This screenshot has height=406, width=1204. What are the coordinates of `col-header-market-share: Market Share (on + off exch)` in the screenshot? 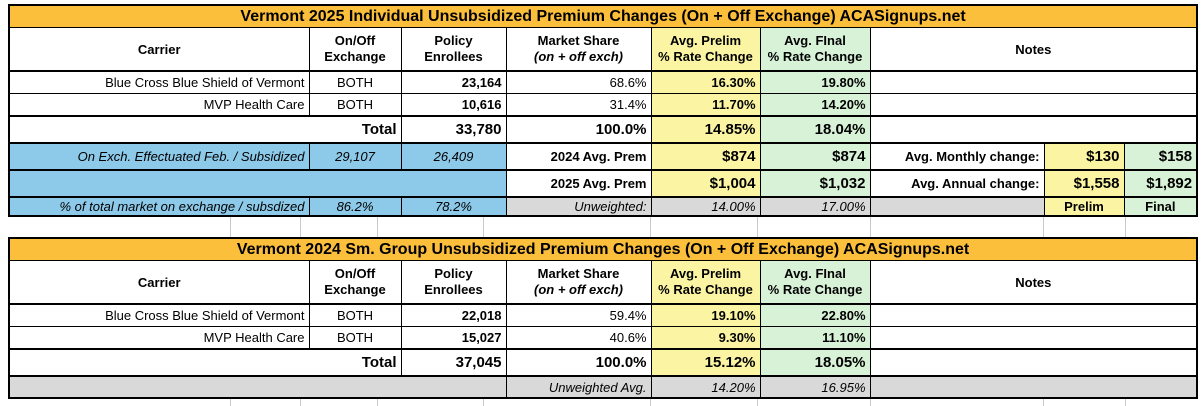 It's located at (578, 282).